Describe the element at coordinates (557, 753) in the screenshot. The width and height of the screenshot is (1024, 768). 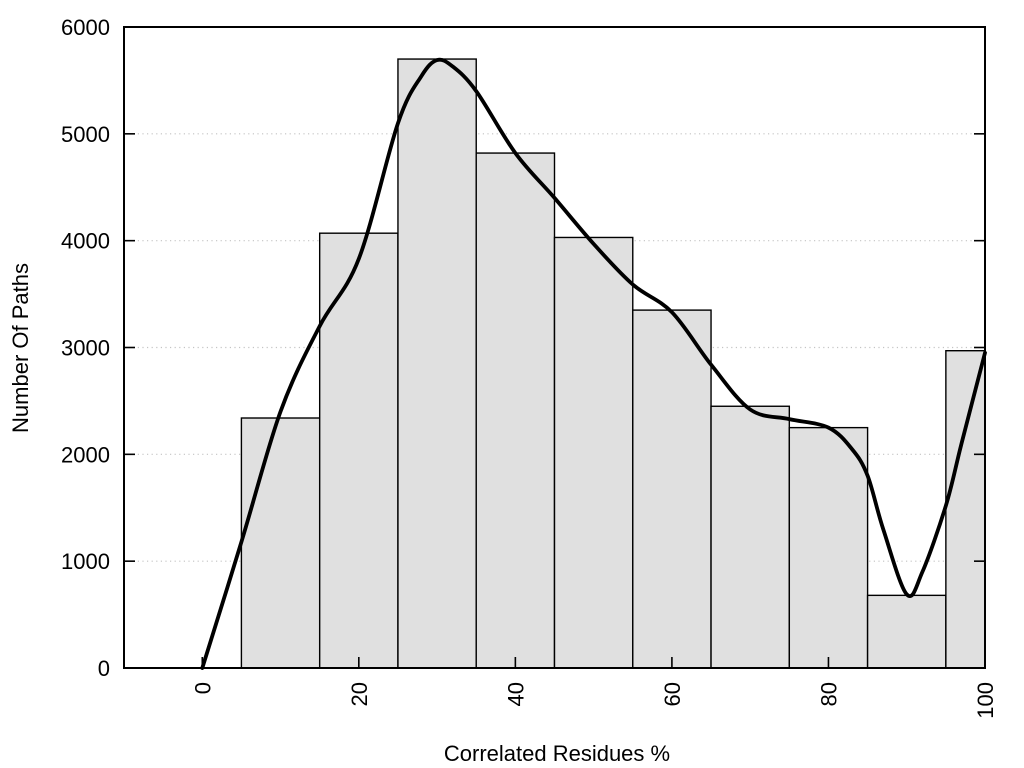
I see `x-axis-title: Correlated Residues %` at that location.